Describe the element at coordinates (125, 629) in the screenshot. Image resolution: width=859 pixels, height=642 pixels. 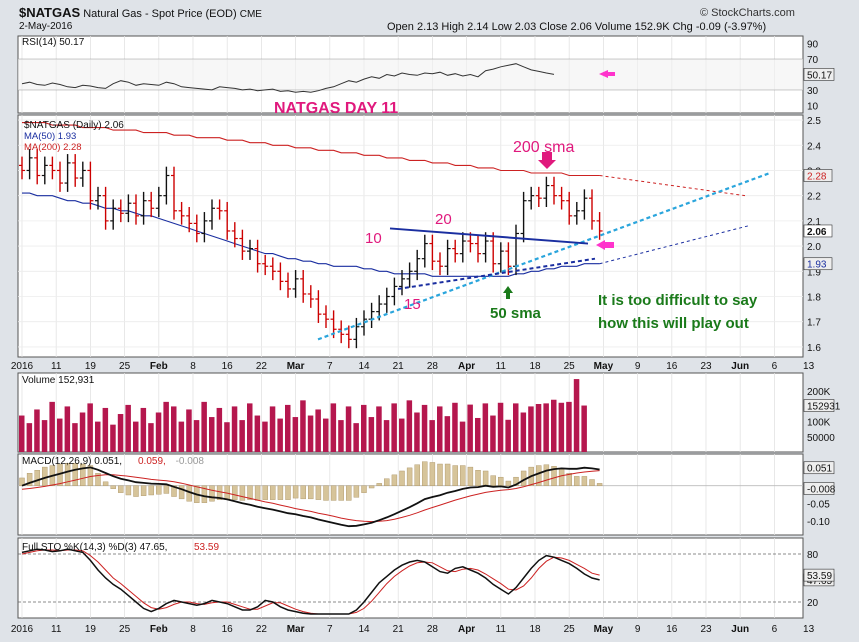
I see `sto-x-axis-label: 25` at that location.